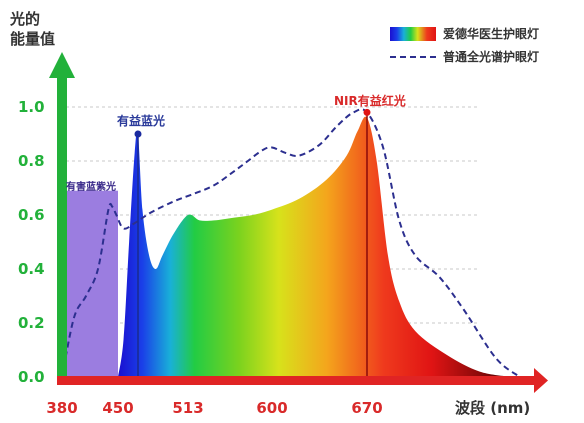 The height and width of the screenshot is (423, 584). I want to click on legend-label-dashed: 普通全光谱护眼灯, so click(491, 56).